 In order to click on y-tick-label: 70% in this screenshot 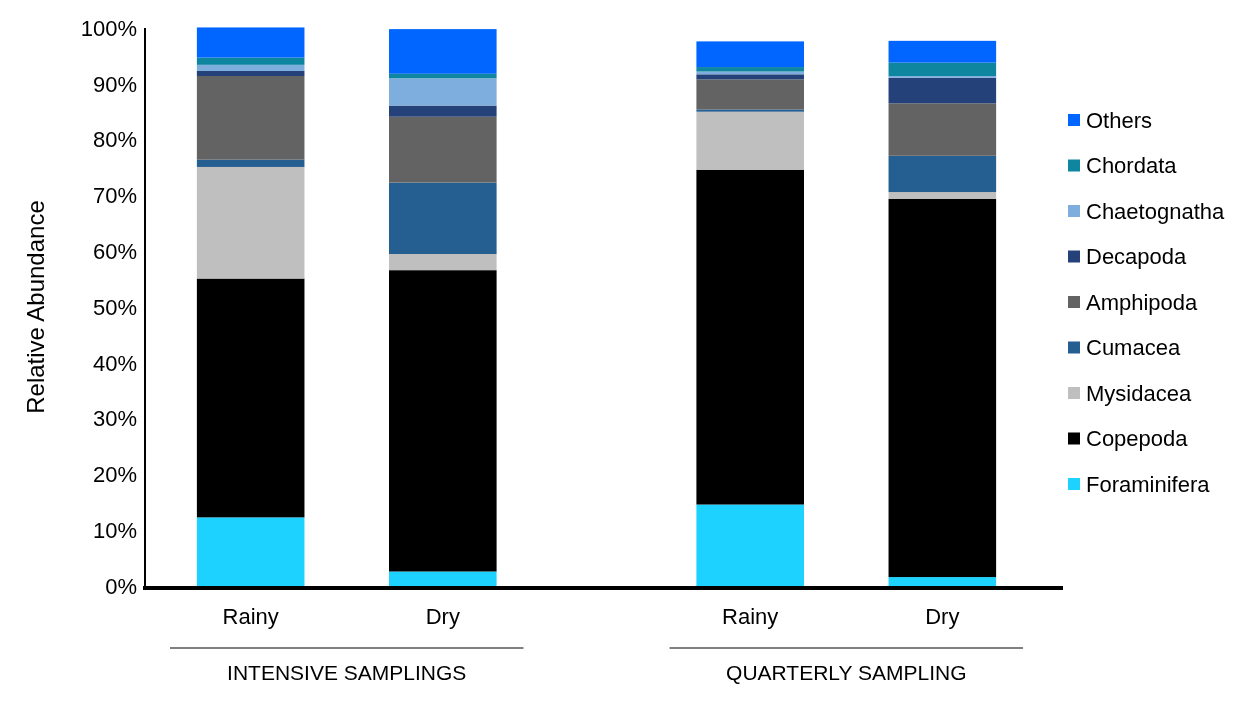, I will do `click(114, 196)`.